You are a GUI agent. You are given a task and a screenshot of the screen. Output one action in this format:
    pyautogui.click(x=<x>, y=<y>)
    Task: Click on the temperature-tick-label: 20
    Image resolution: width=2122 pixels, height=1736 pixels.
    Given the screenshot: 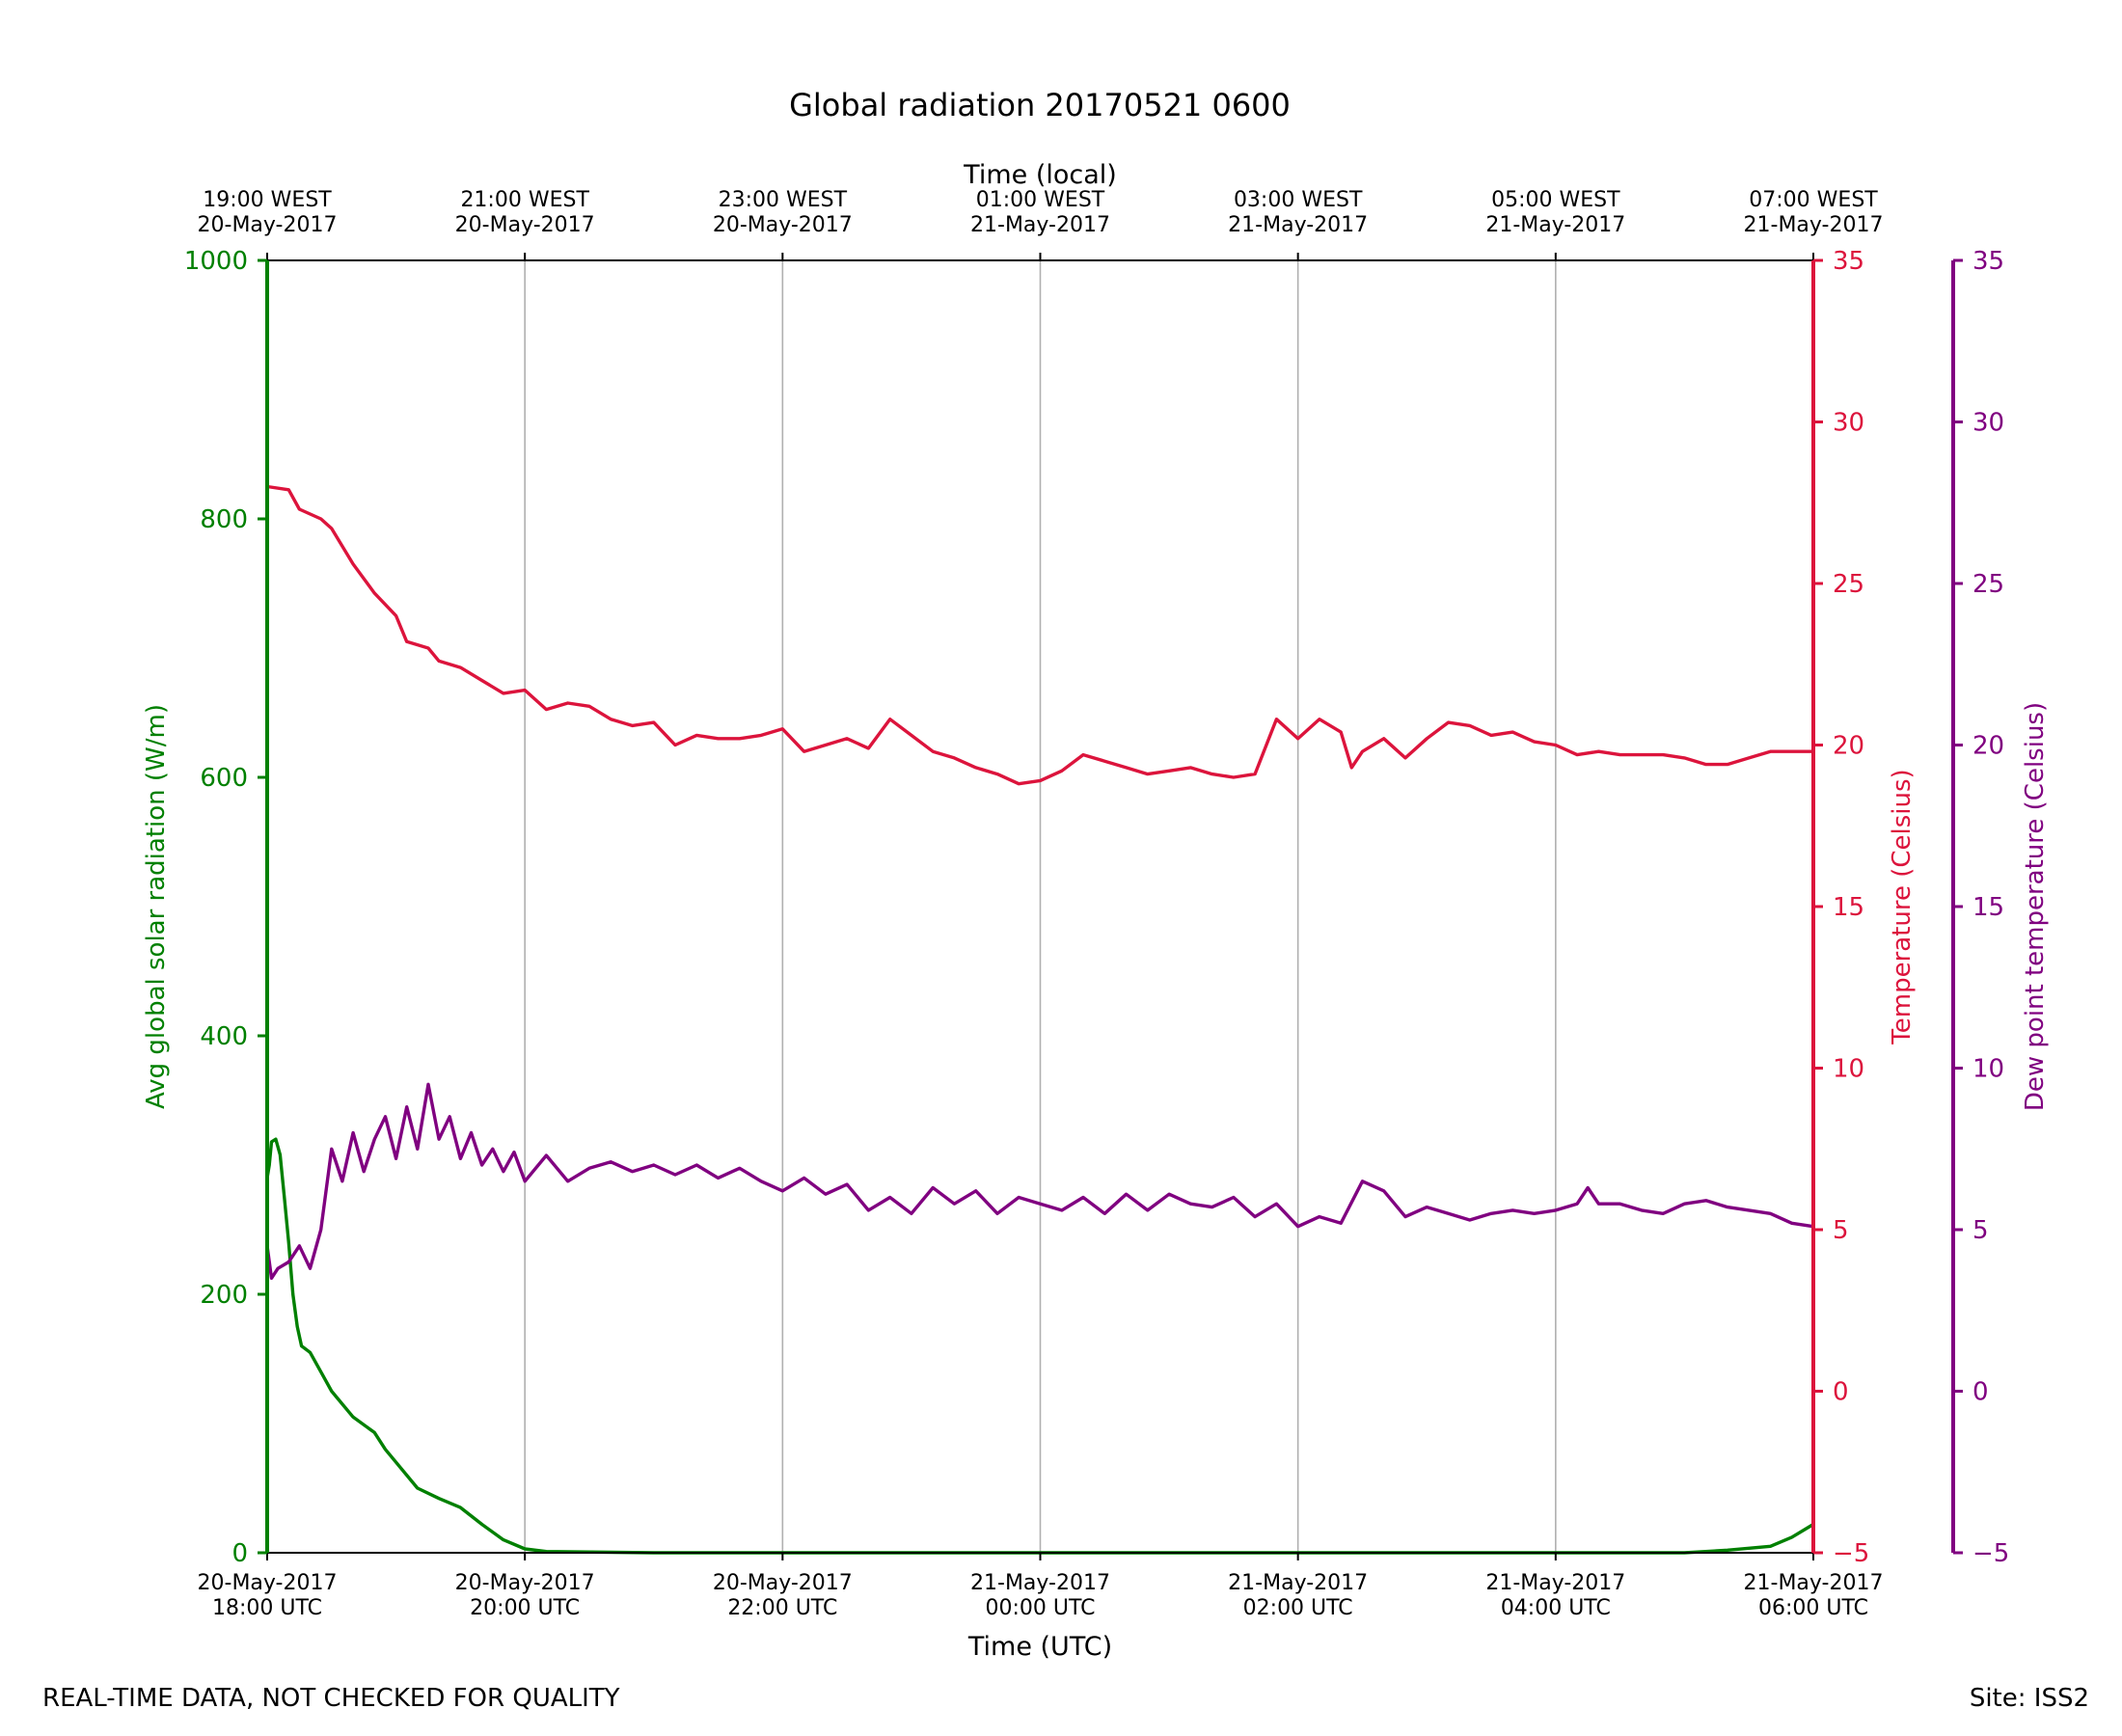 What is the action you would take?
    pyautogui.click(x=1849, y=746)
    